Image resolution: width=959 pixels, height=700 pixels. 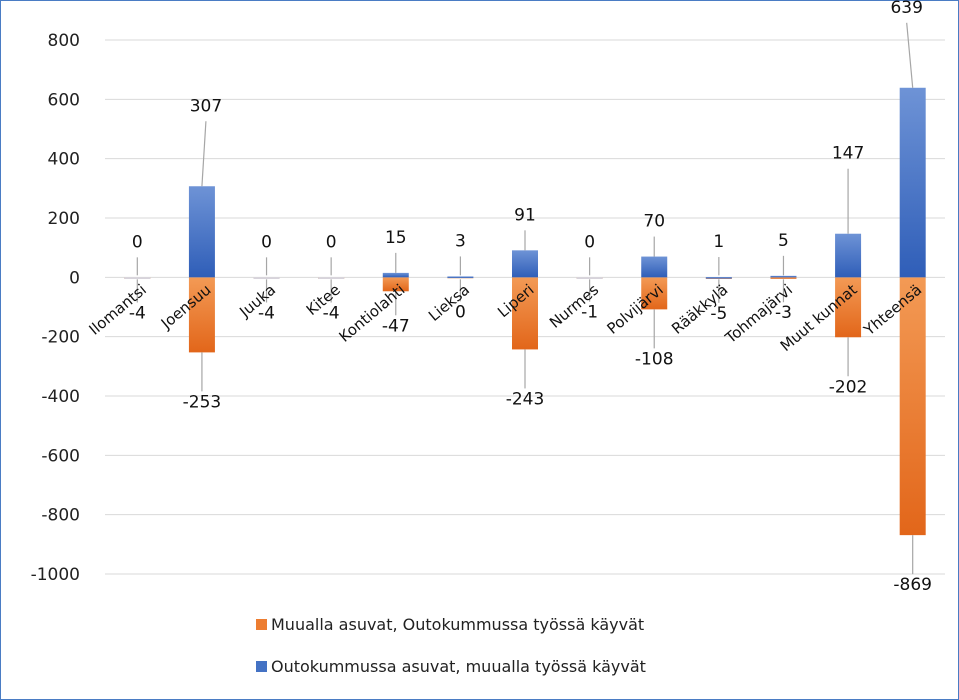 What do you see at coordinates (261, 666) in the screenshot?
I see `legend-swatch-blue` at bounding box center [261, 666].